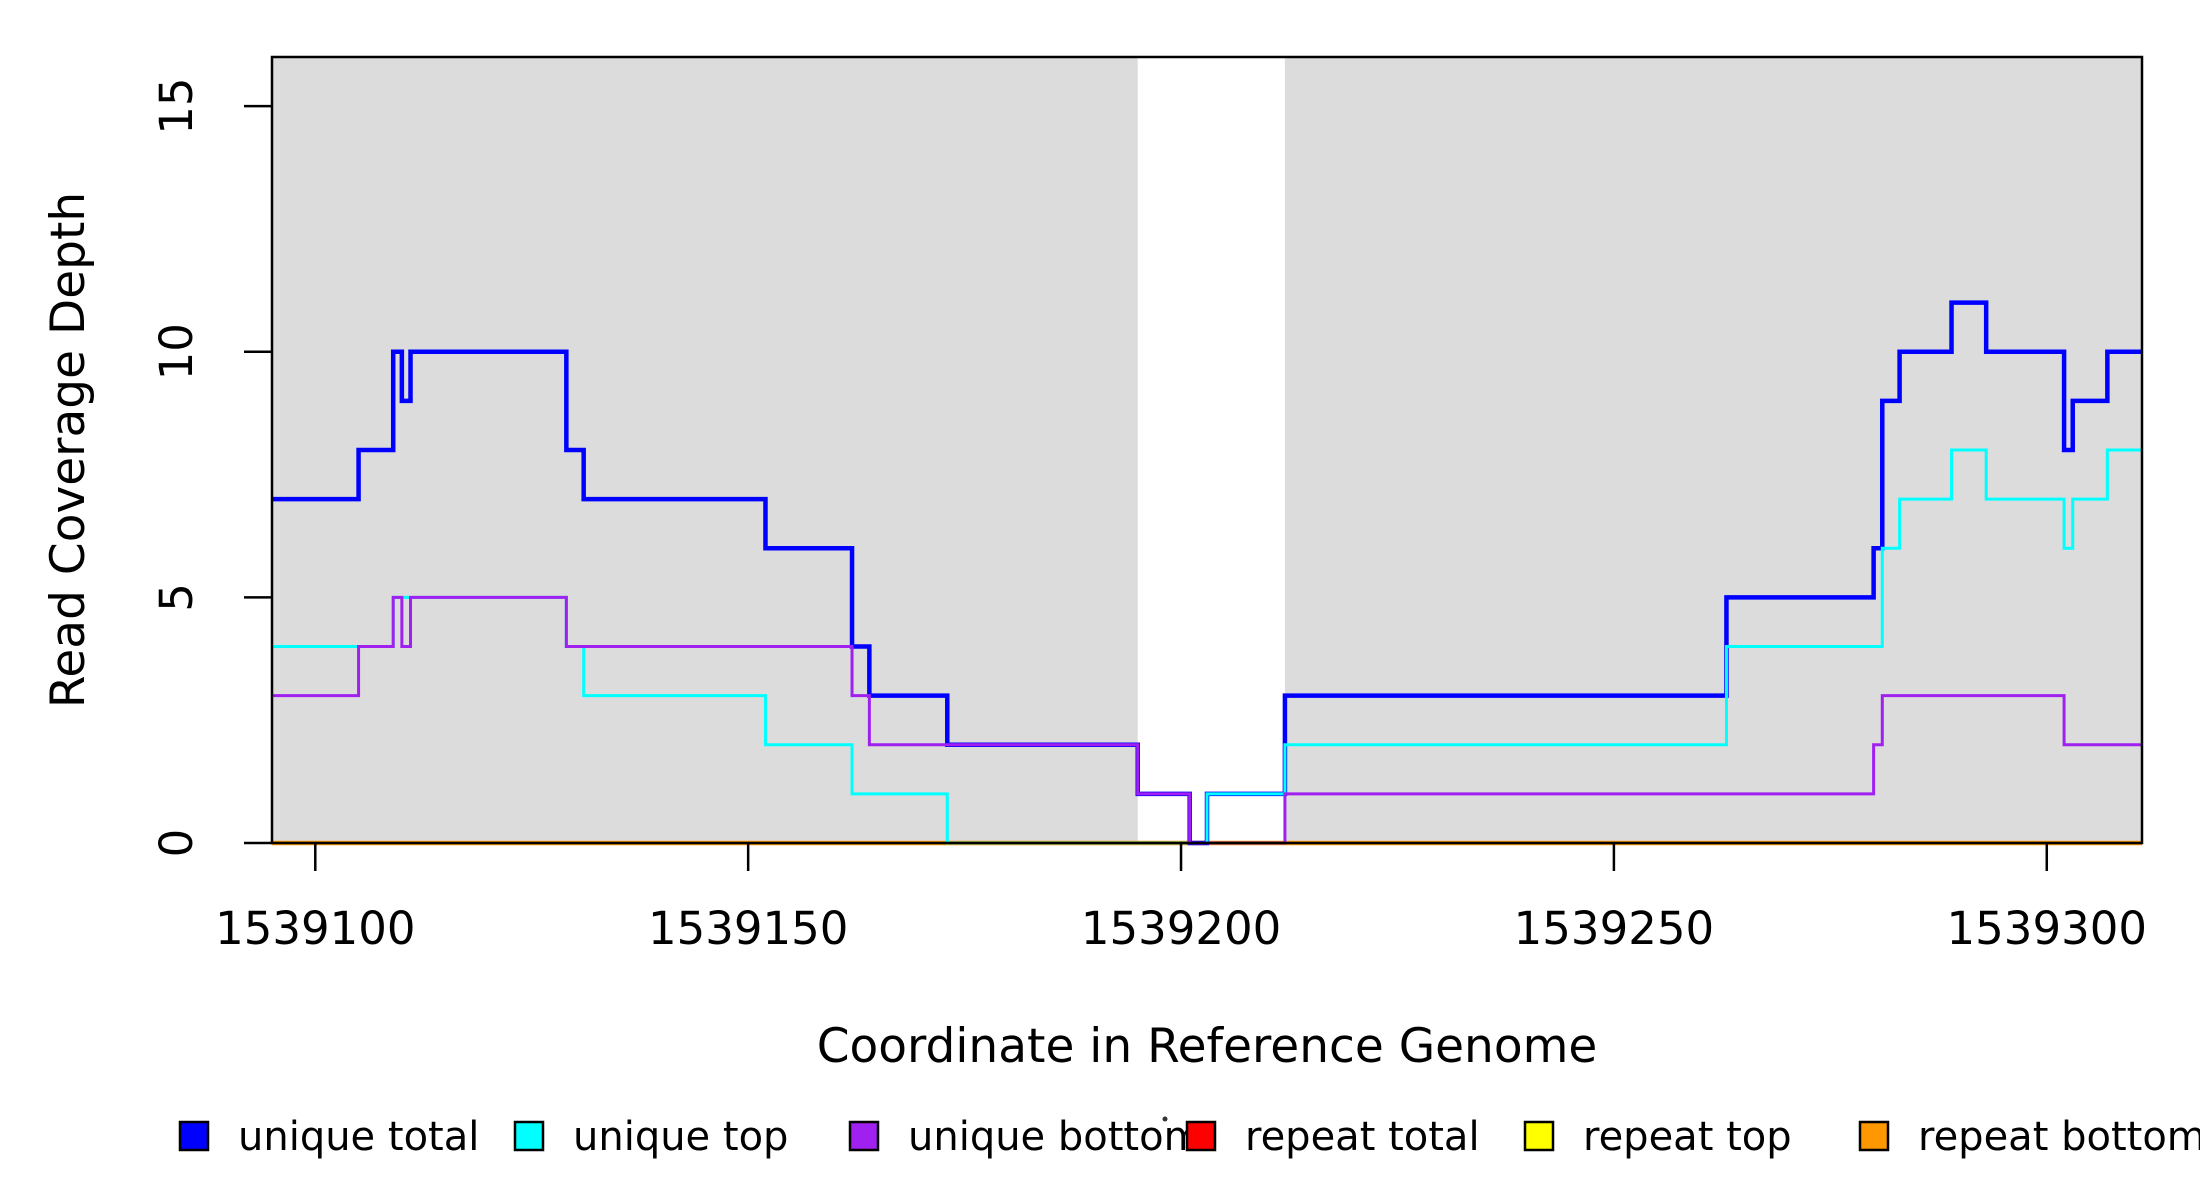  I want to click on legend-item-repeat-total: repeat total, so click(1332, 1137).